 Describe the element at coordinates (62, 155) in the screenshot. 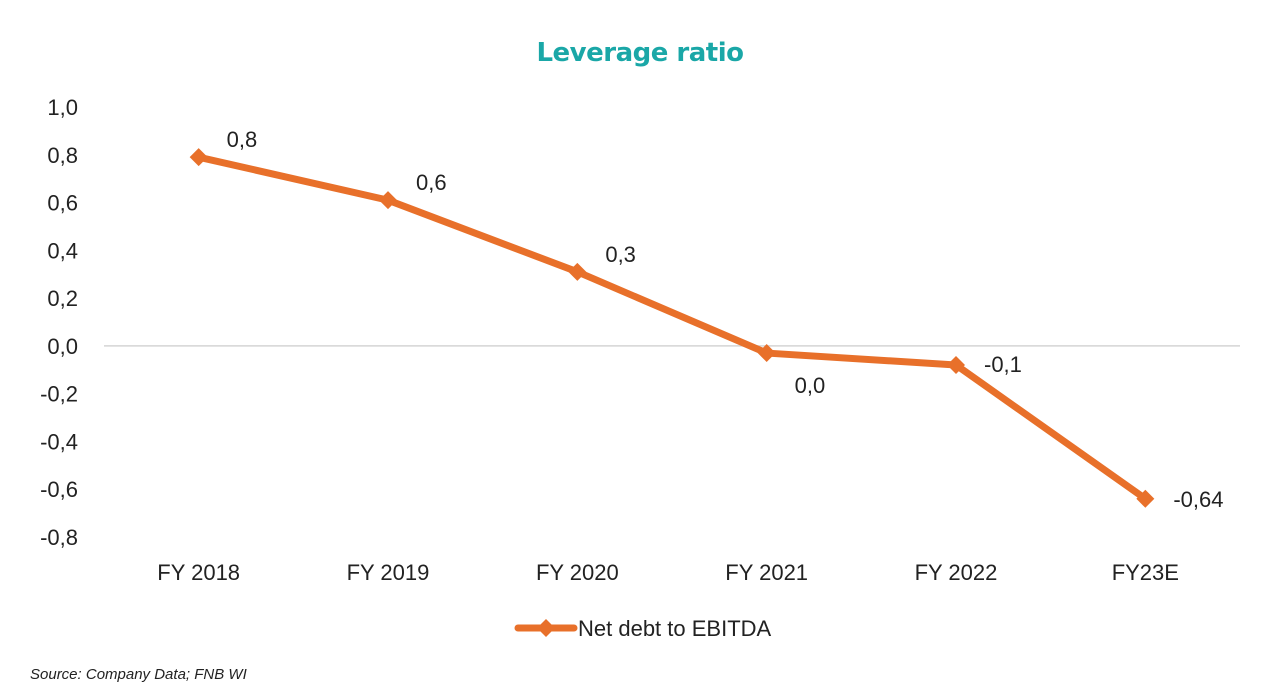

I see `y-tick-label: 0,8` at that location.